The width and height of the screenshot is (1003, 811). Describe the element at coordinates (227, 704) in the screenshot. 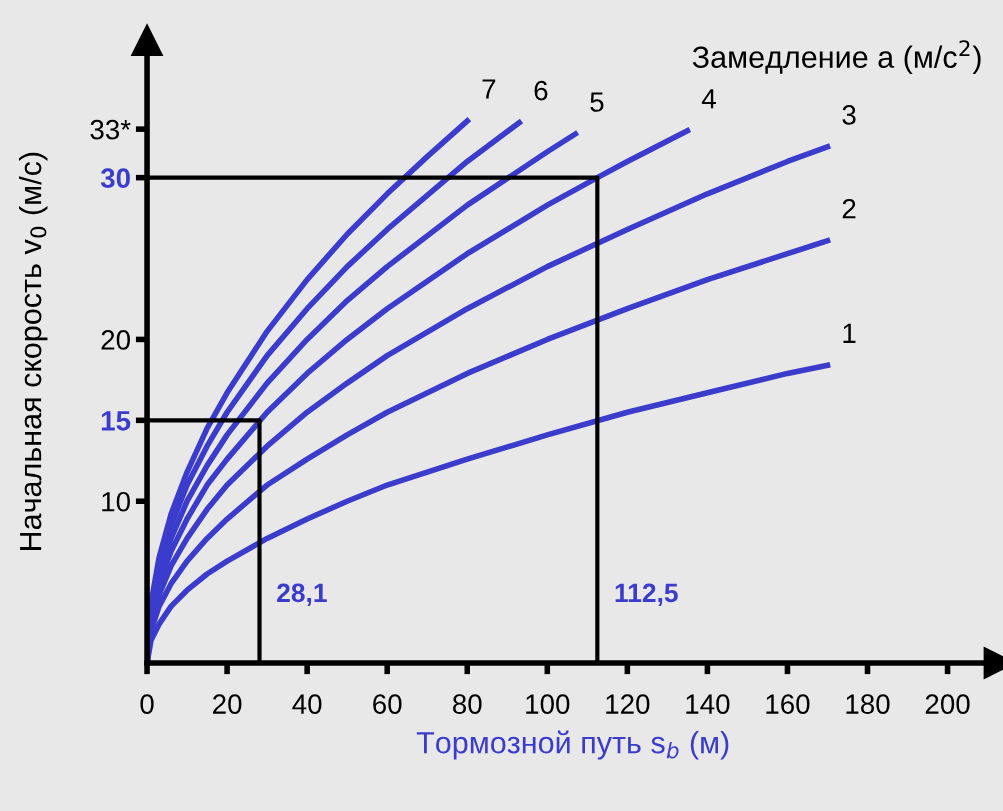

I see `x-tick-label: 20` at that location.